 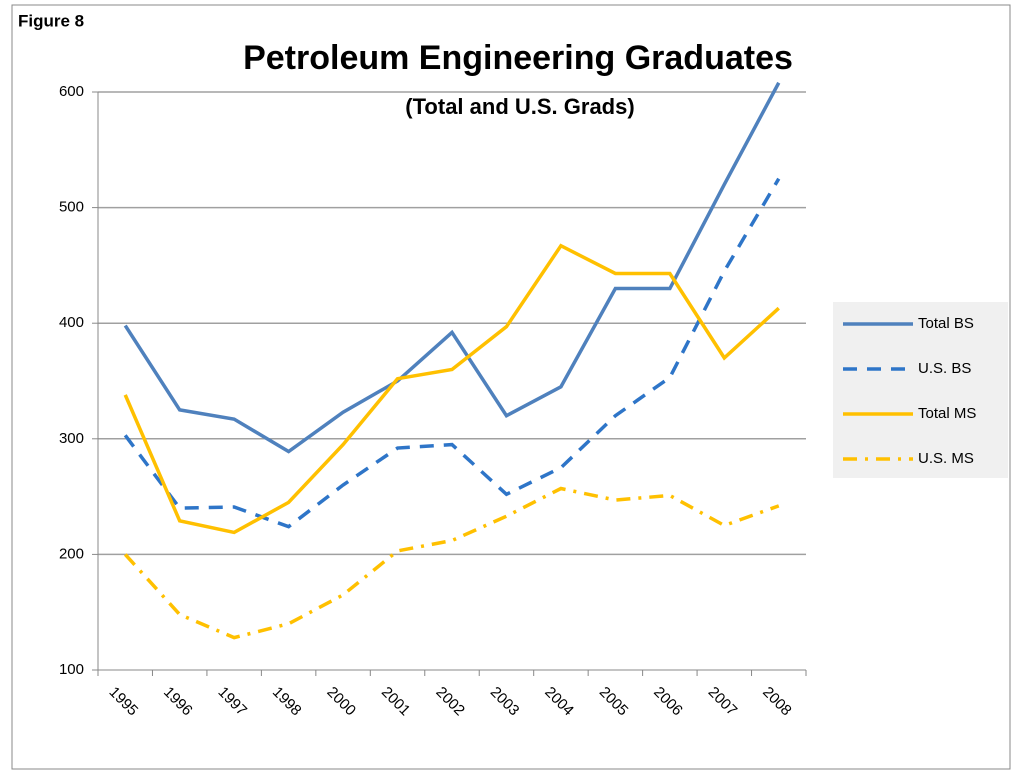 I want to click on y-tick-label: 200, so click(x=71, y=553).